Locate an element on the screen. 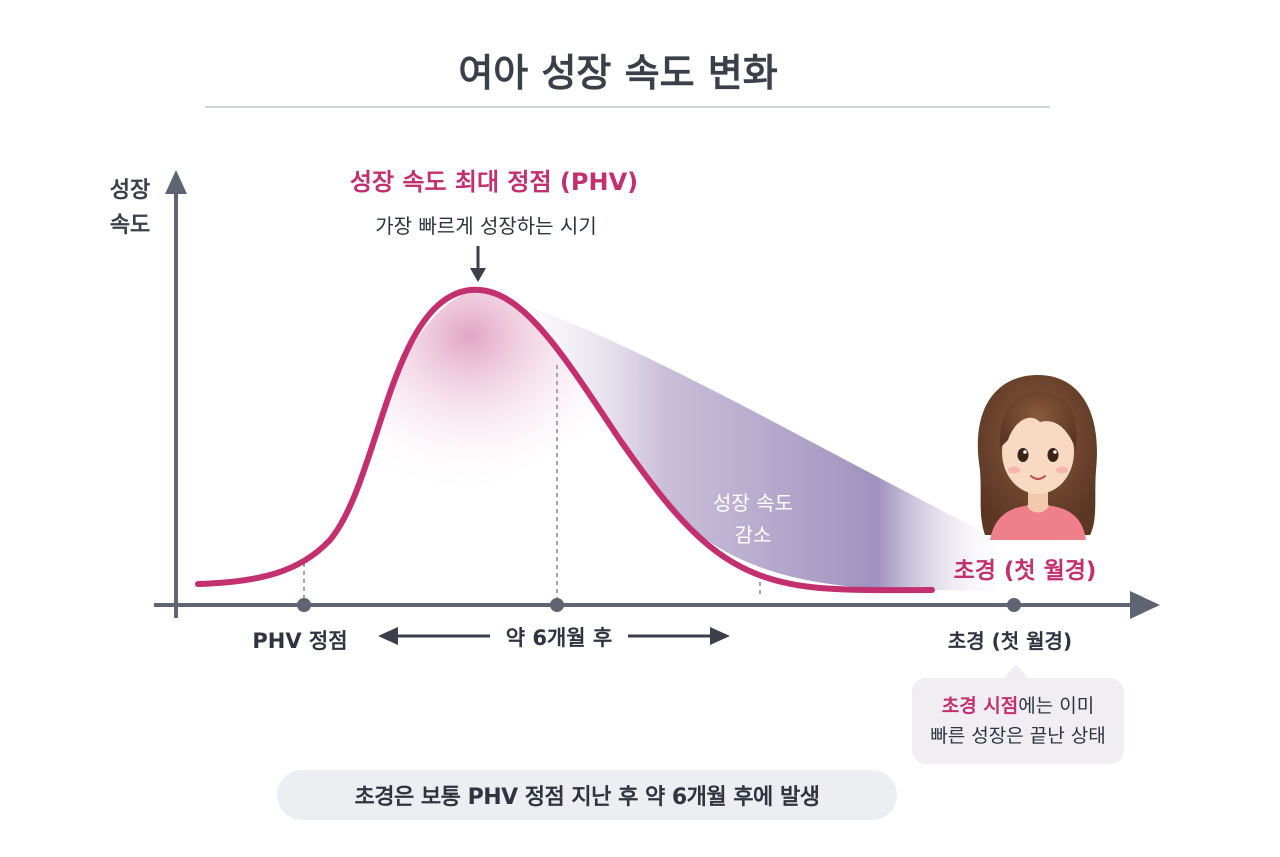 The width and height of the screenshot is (1280, 857). peak-label: 성장 속도 최대 정점 (PHV) is located at coordinates (494, 182).